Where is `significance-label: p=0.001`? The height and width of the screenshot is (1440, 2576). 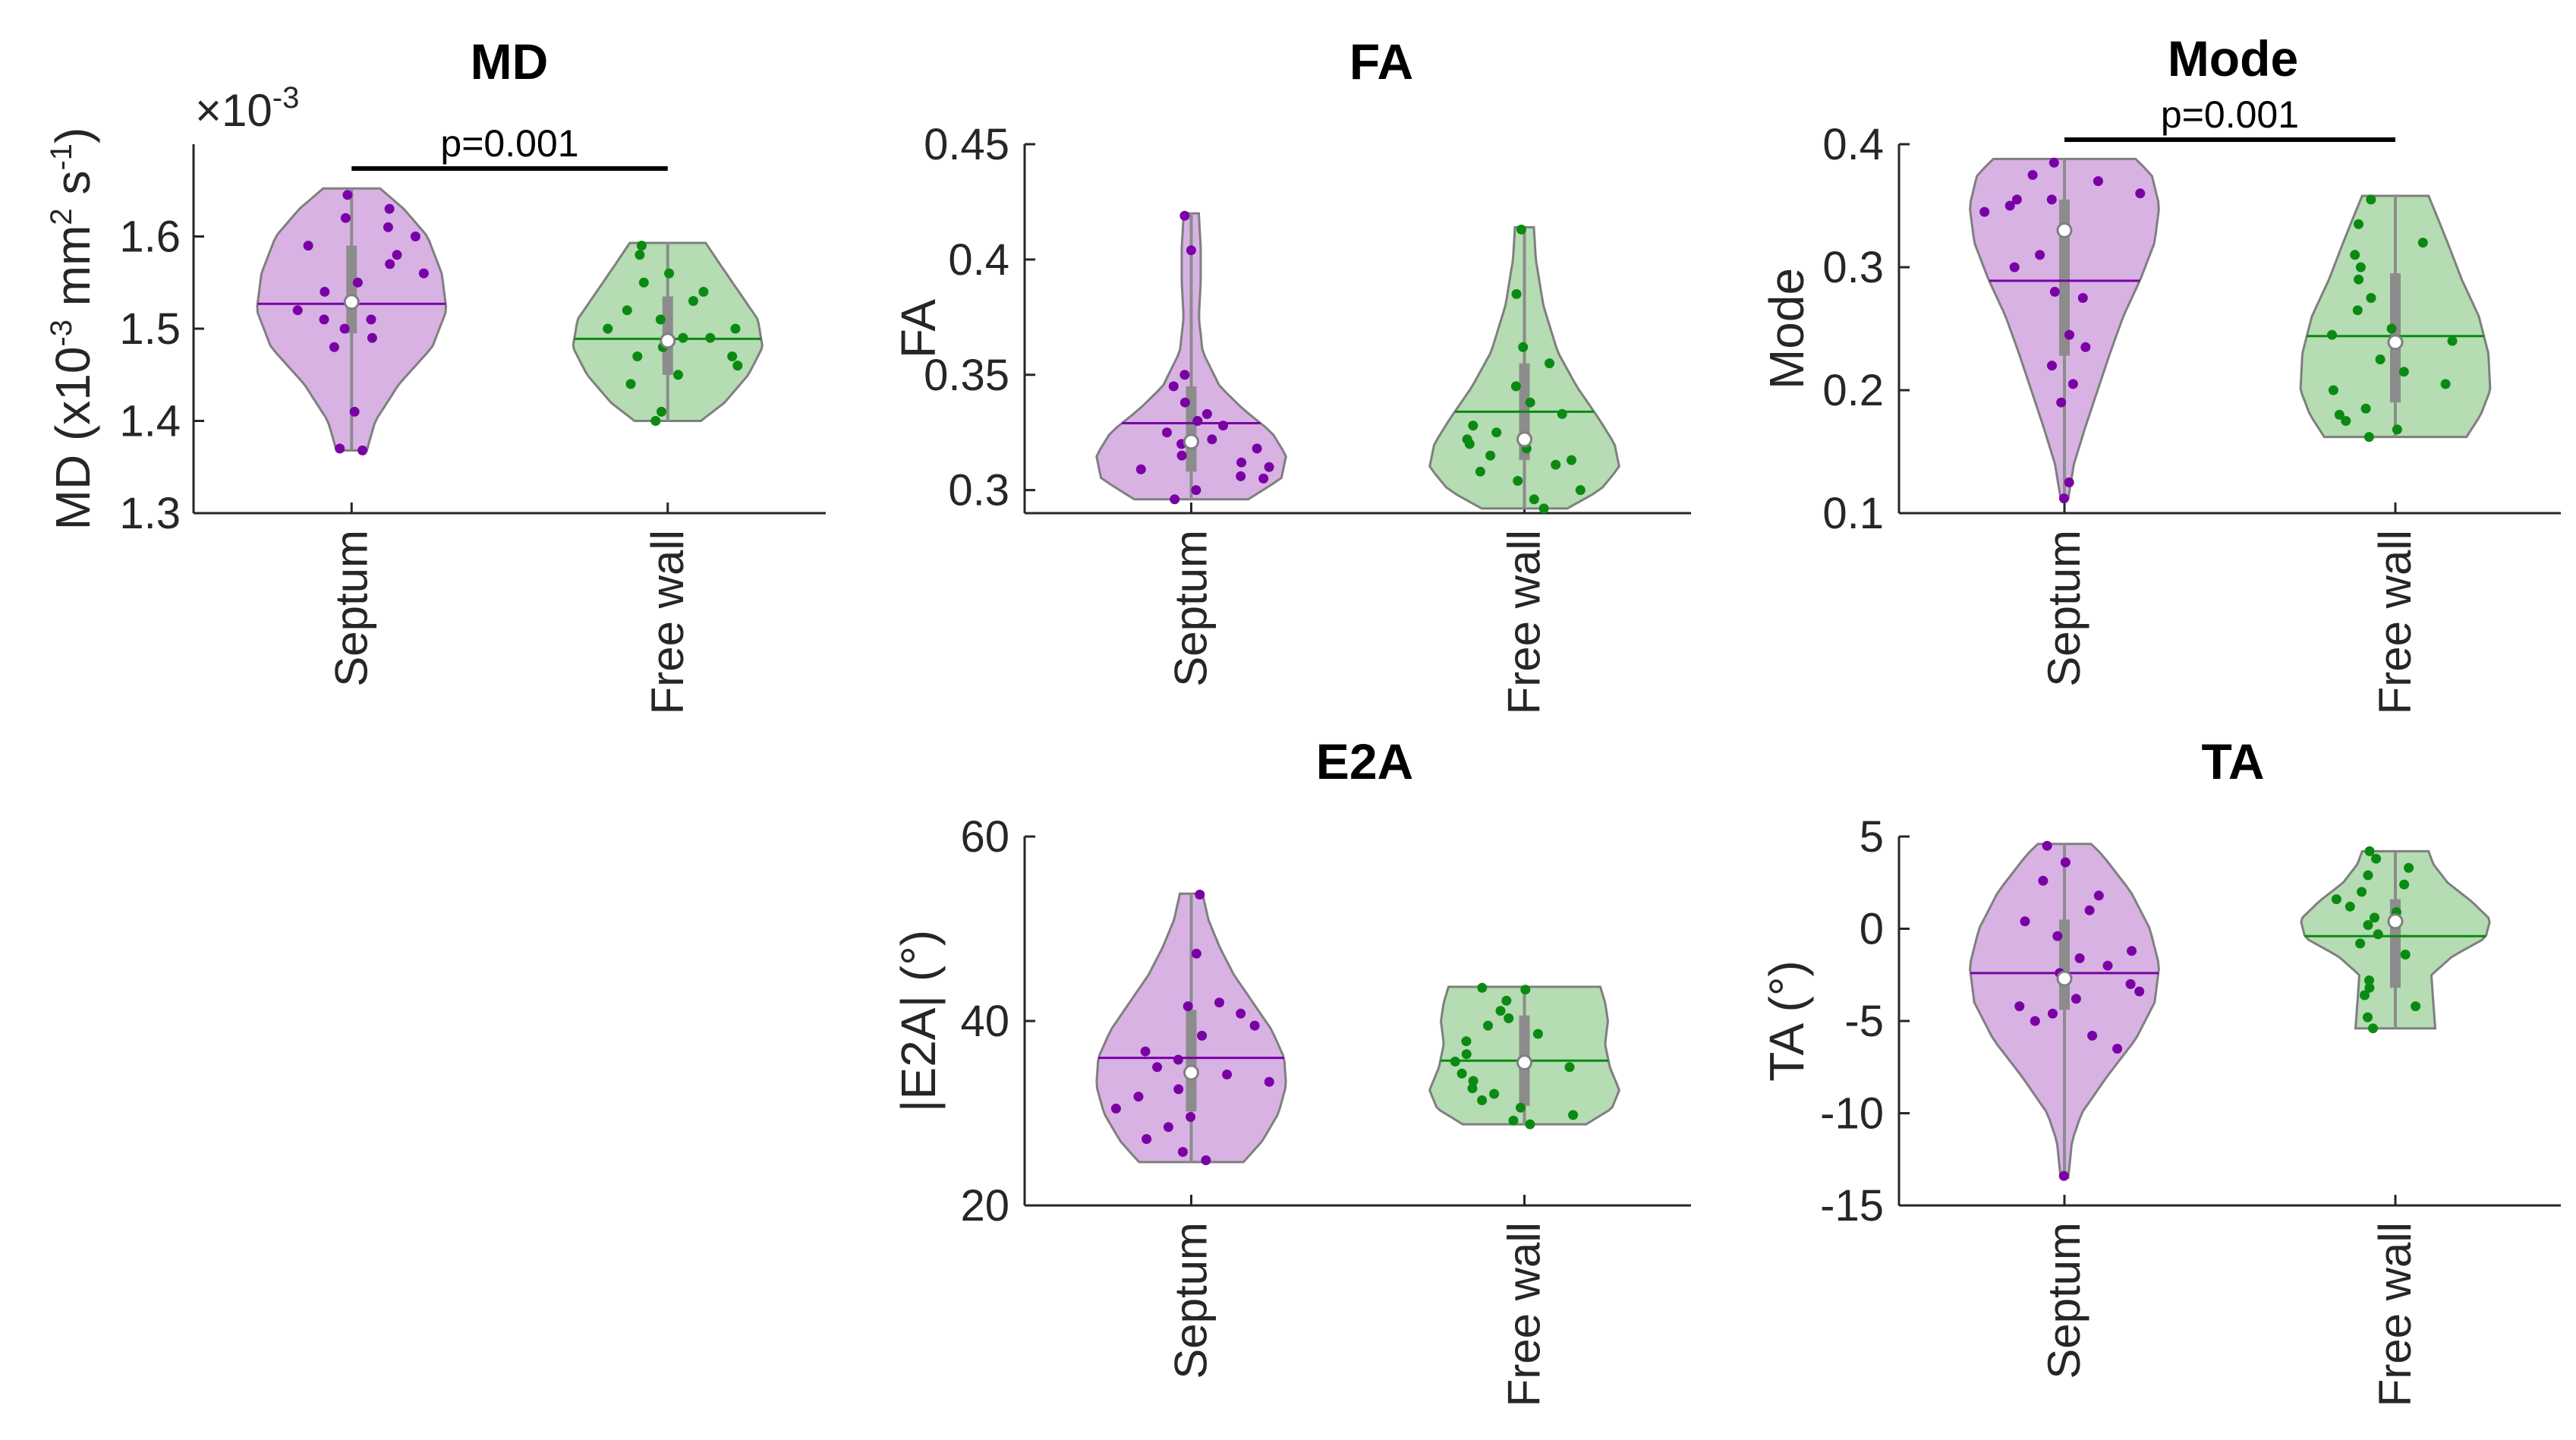 significance-label: p=0.001 is located at coordinates (509, 144).